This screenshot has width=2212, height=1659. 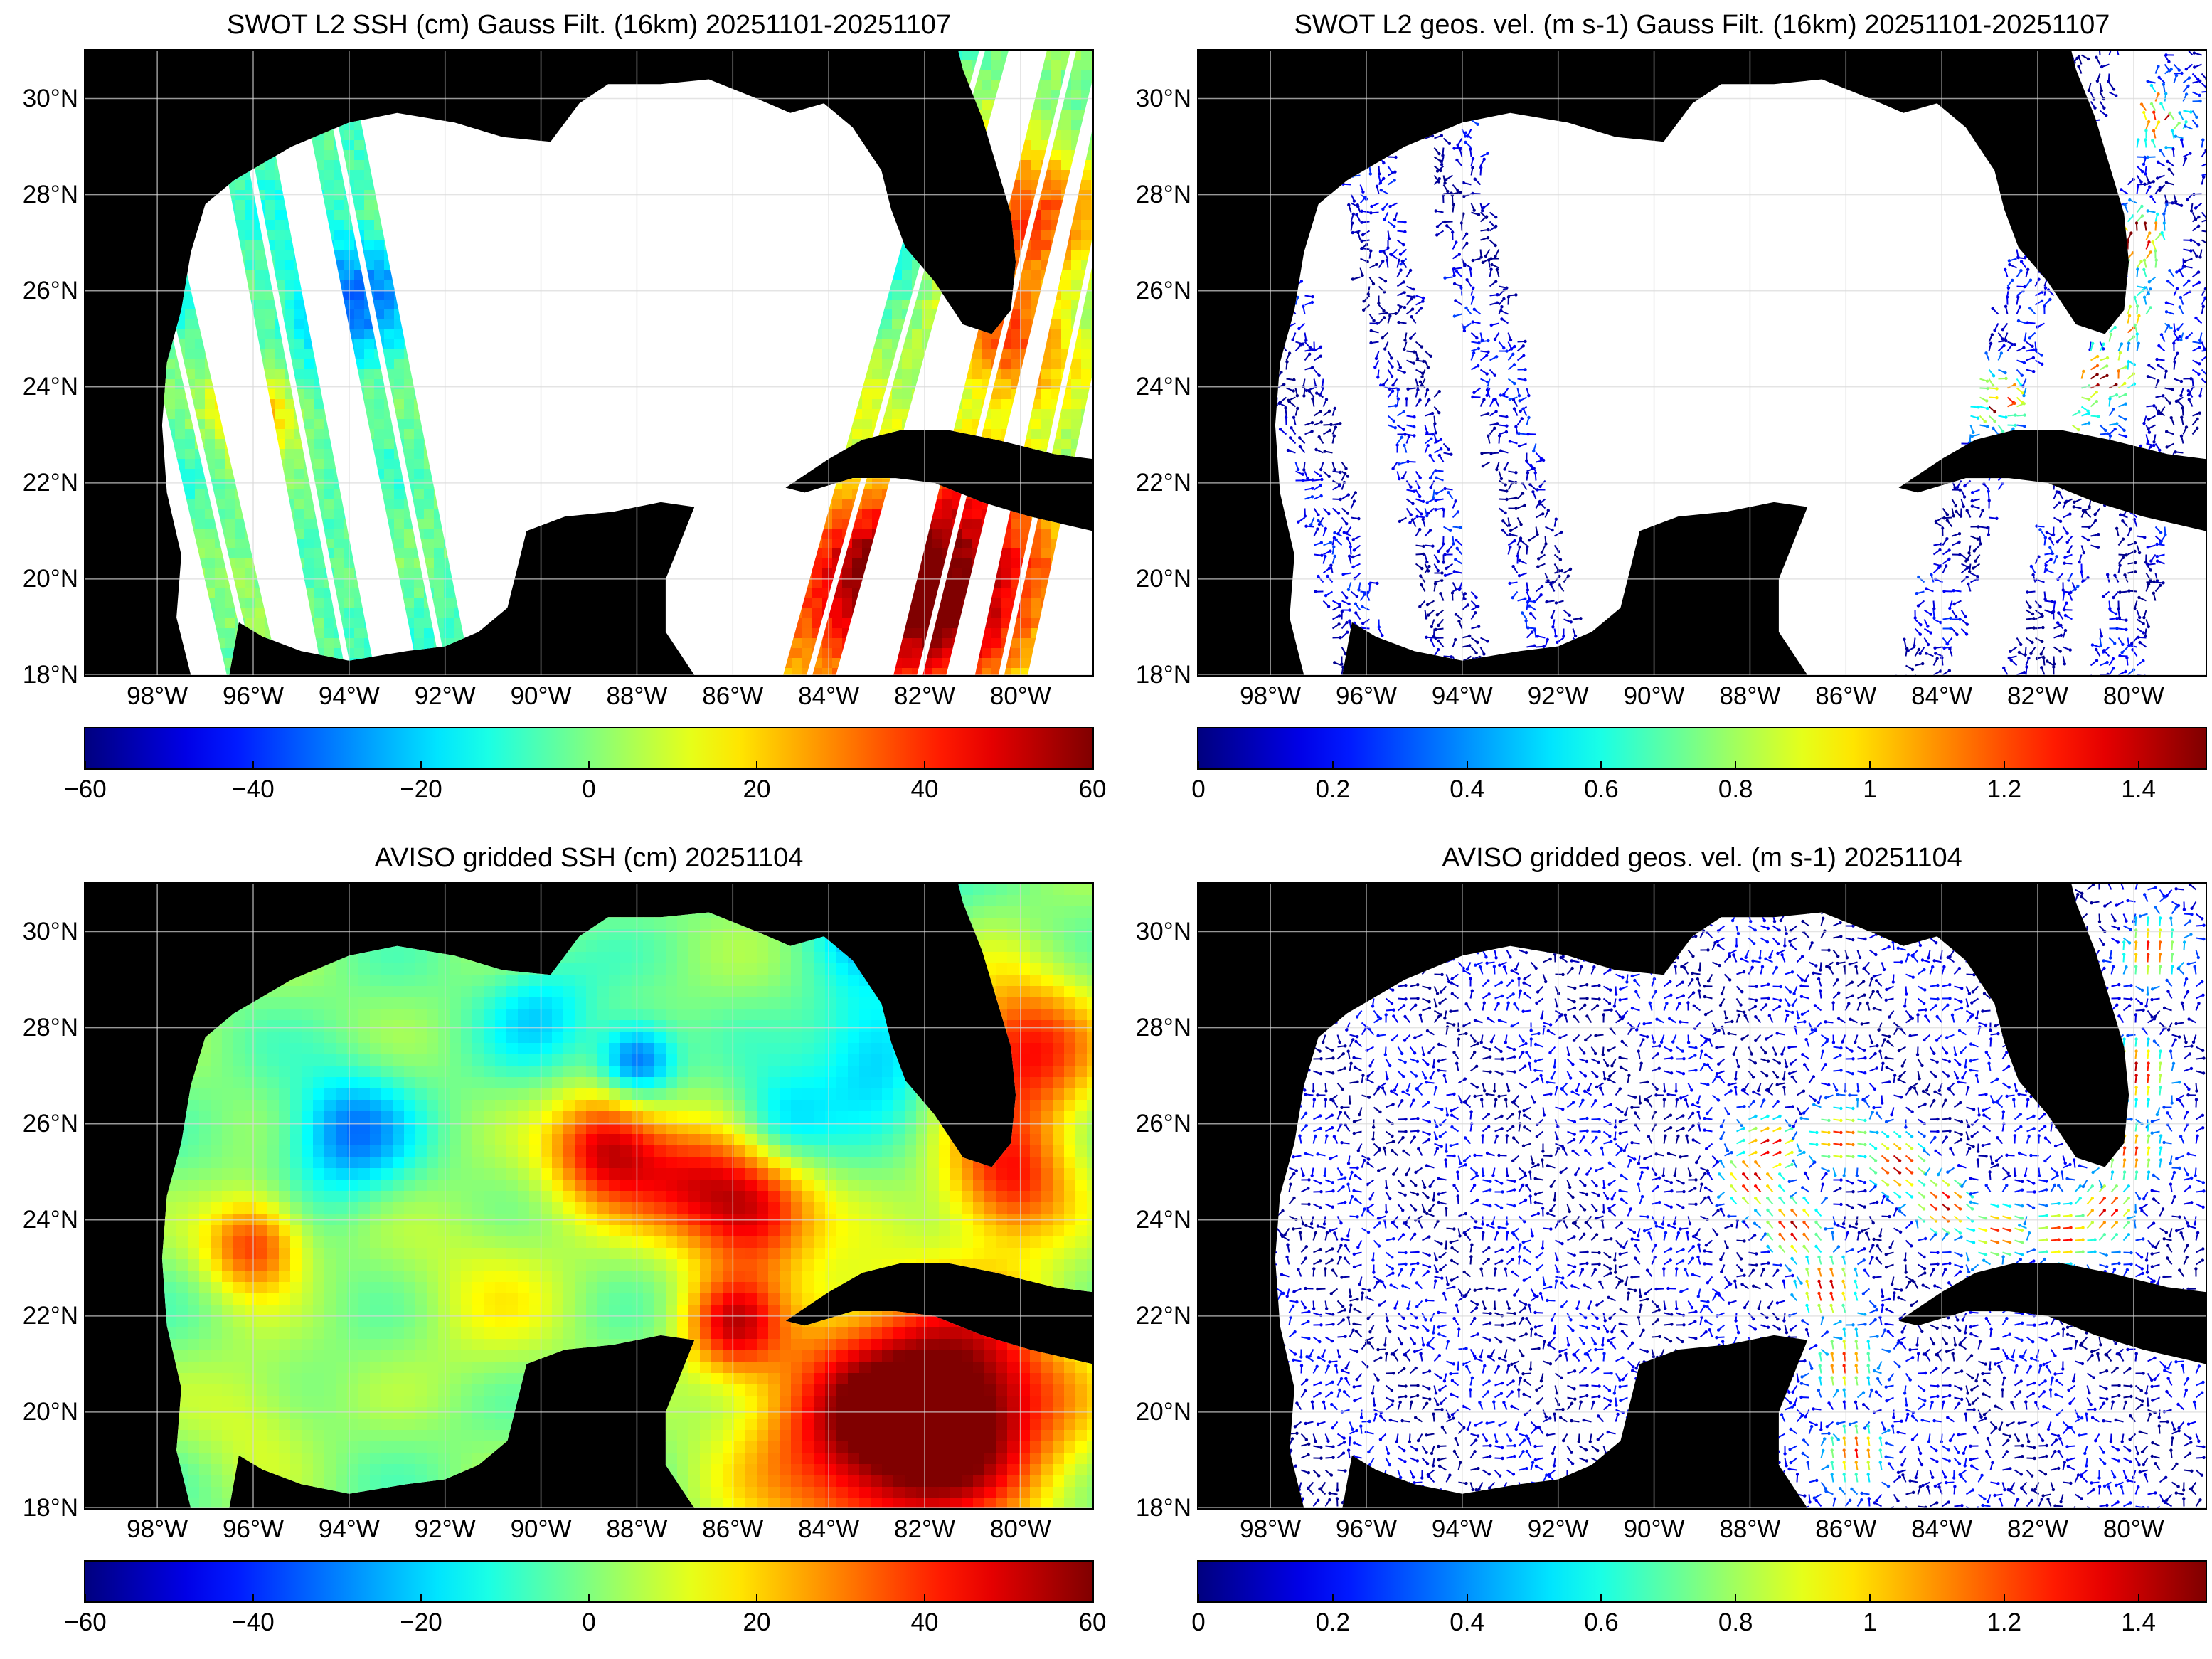 What do you see at coordinates (39, 483) in the screenshot?
I see `lat-label: 22°N` at bounding box center [39, 483].